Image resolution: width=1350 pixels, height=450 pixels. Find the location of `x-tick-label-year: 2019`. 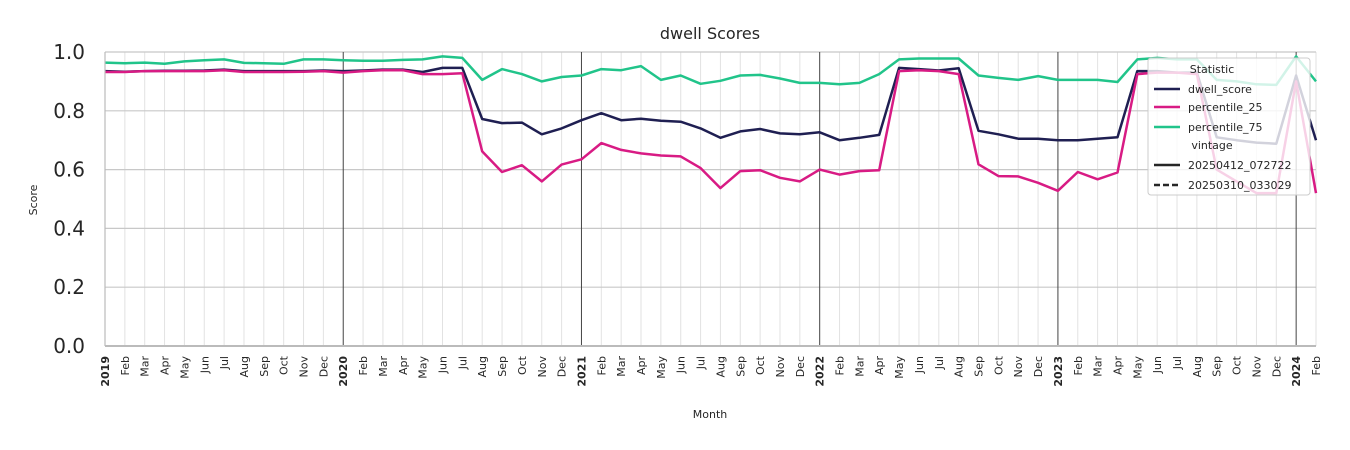

x-tick-label-year: 2019 is located at coordinates (105, 371).